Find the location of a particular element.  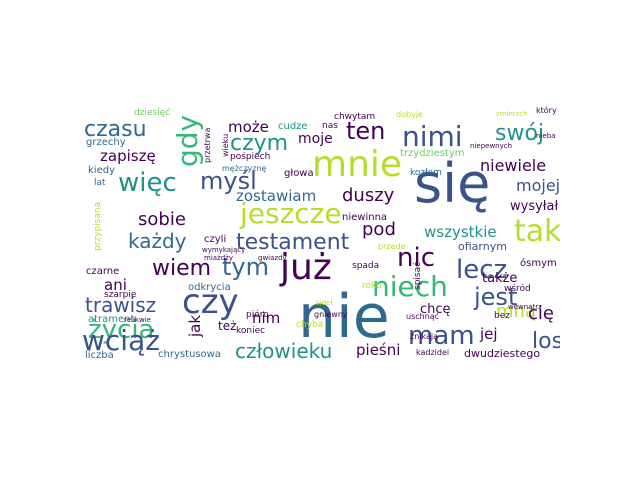

word-wszystkie: wszystkie is located at coordinates (460, 232).